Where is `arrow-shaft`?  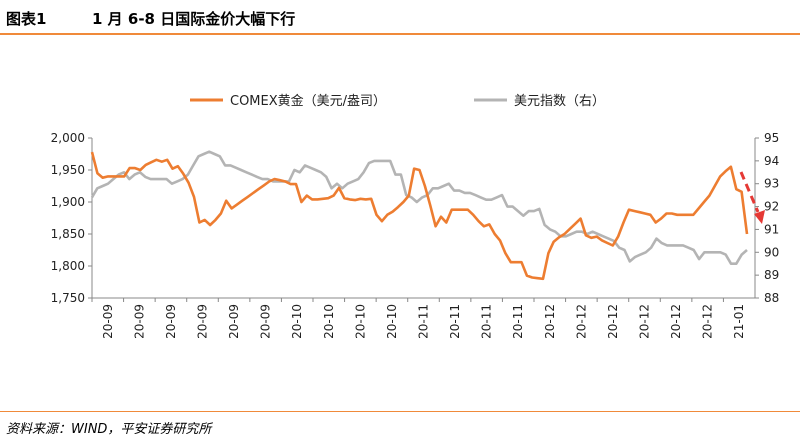 arrow-shaft is located at coordinates (749, 192).